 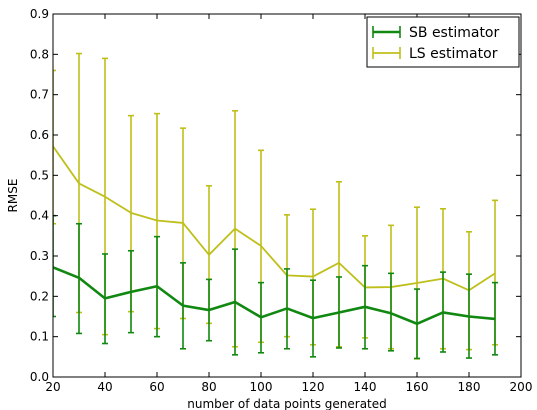 What do you see at coordinates (39, 296) in the screenshot?
I see `y-tick-label: 0.2` at bounding box center [39, 296].